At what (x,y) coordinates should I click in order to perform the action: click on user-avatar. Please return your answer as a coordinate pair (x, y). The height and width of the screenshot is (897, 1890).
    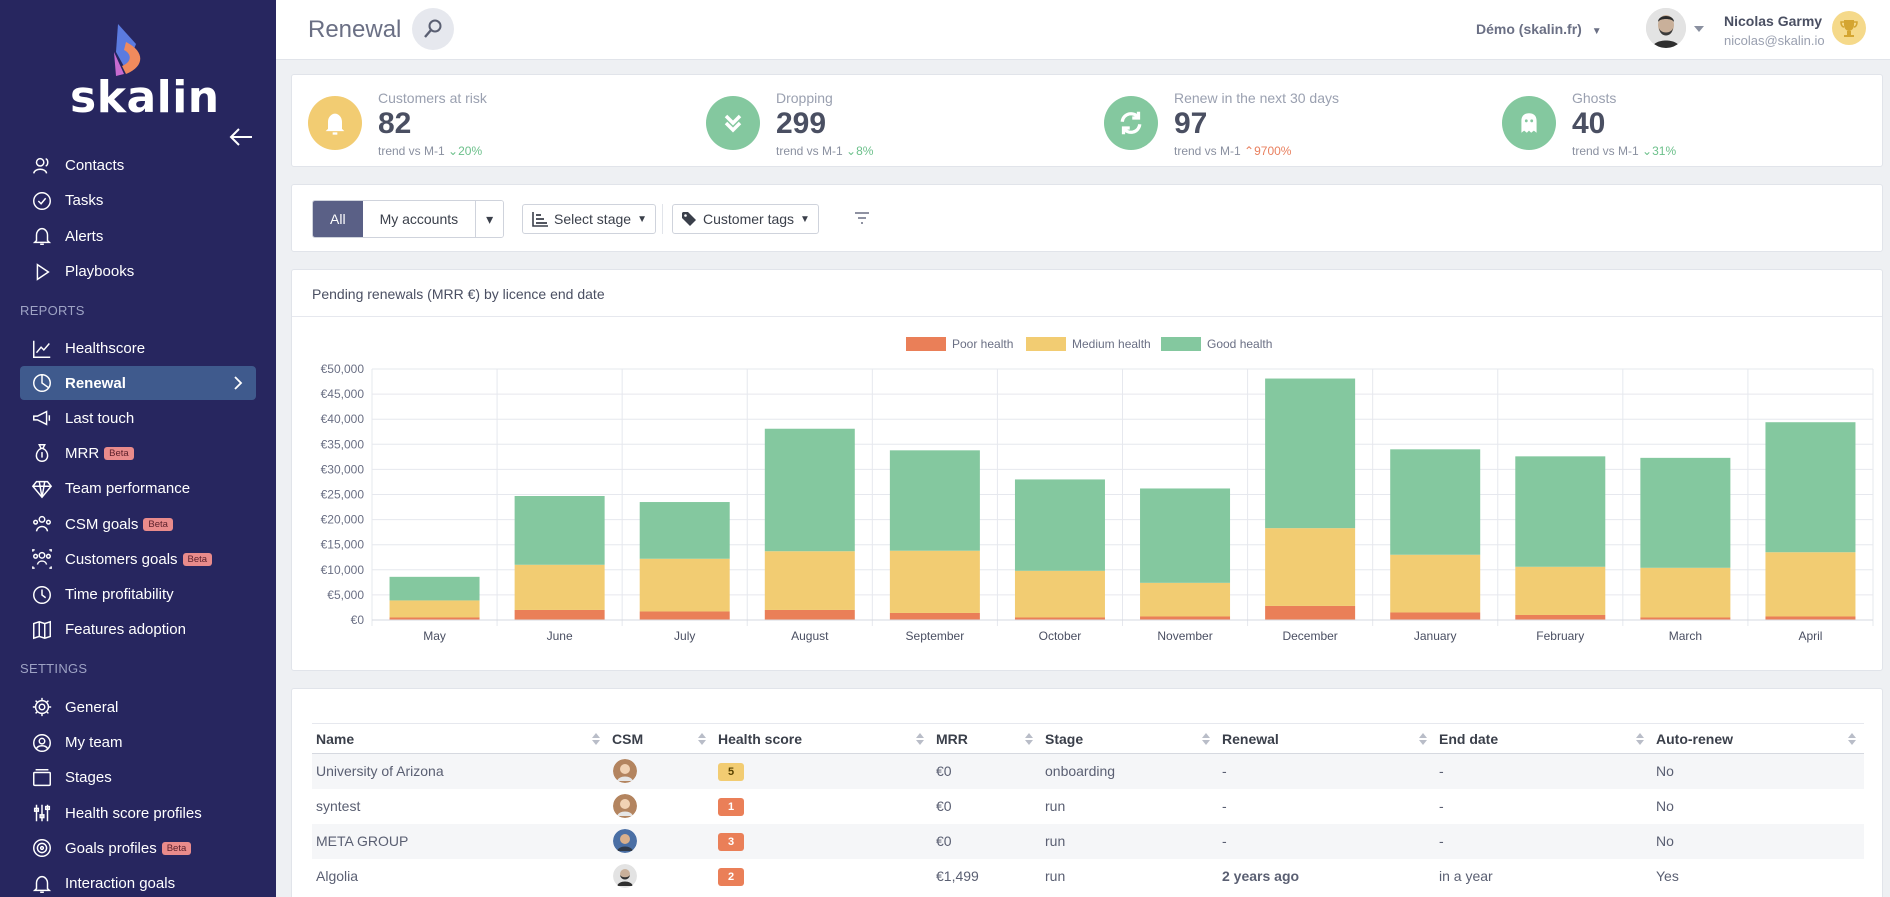
    Looking at the image, I should click on (1666, 28).